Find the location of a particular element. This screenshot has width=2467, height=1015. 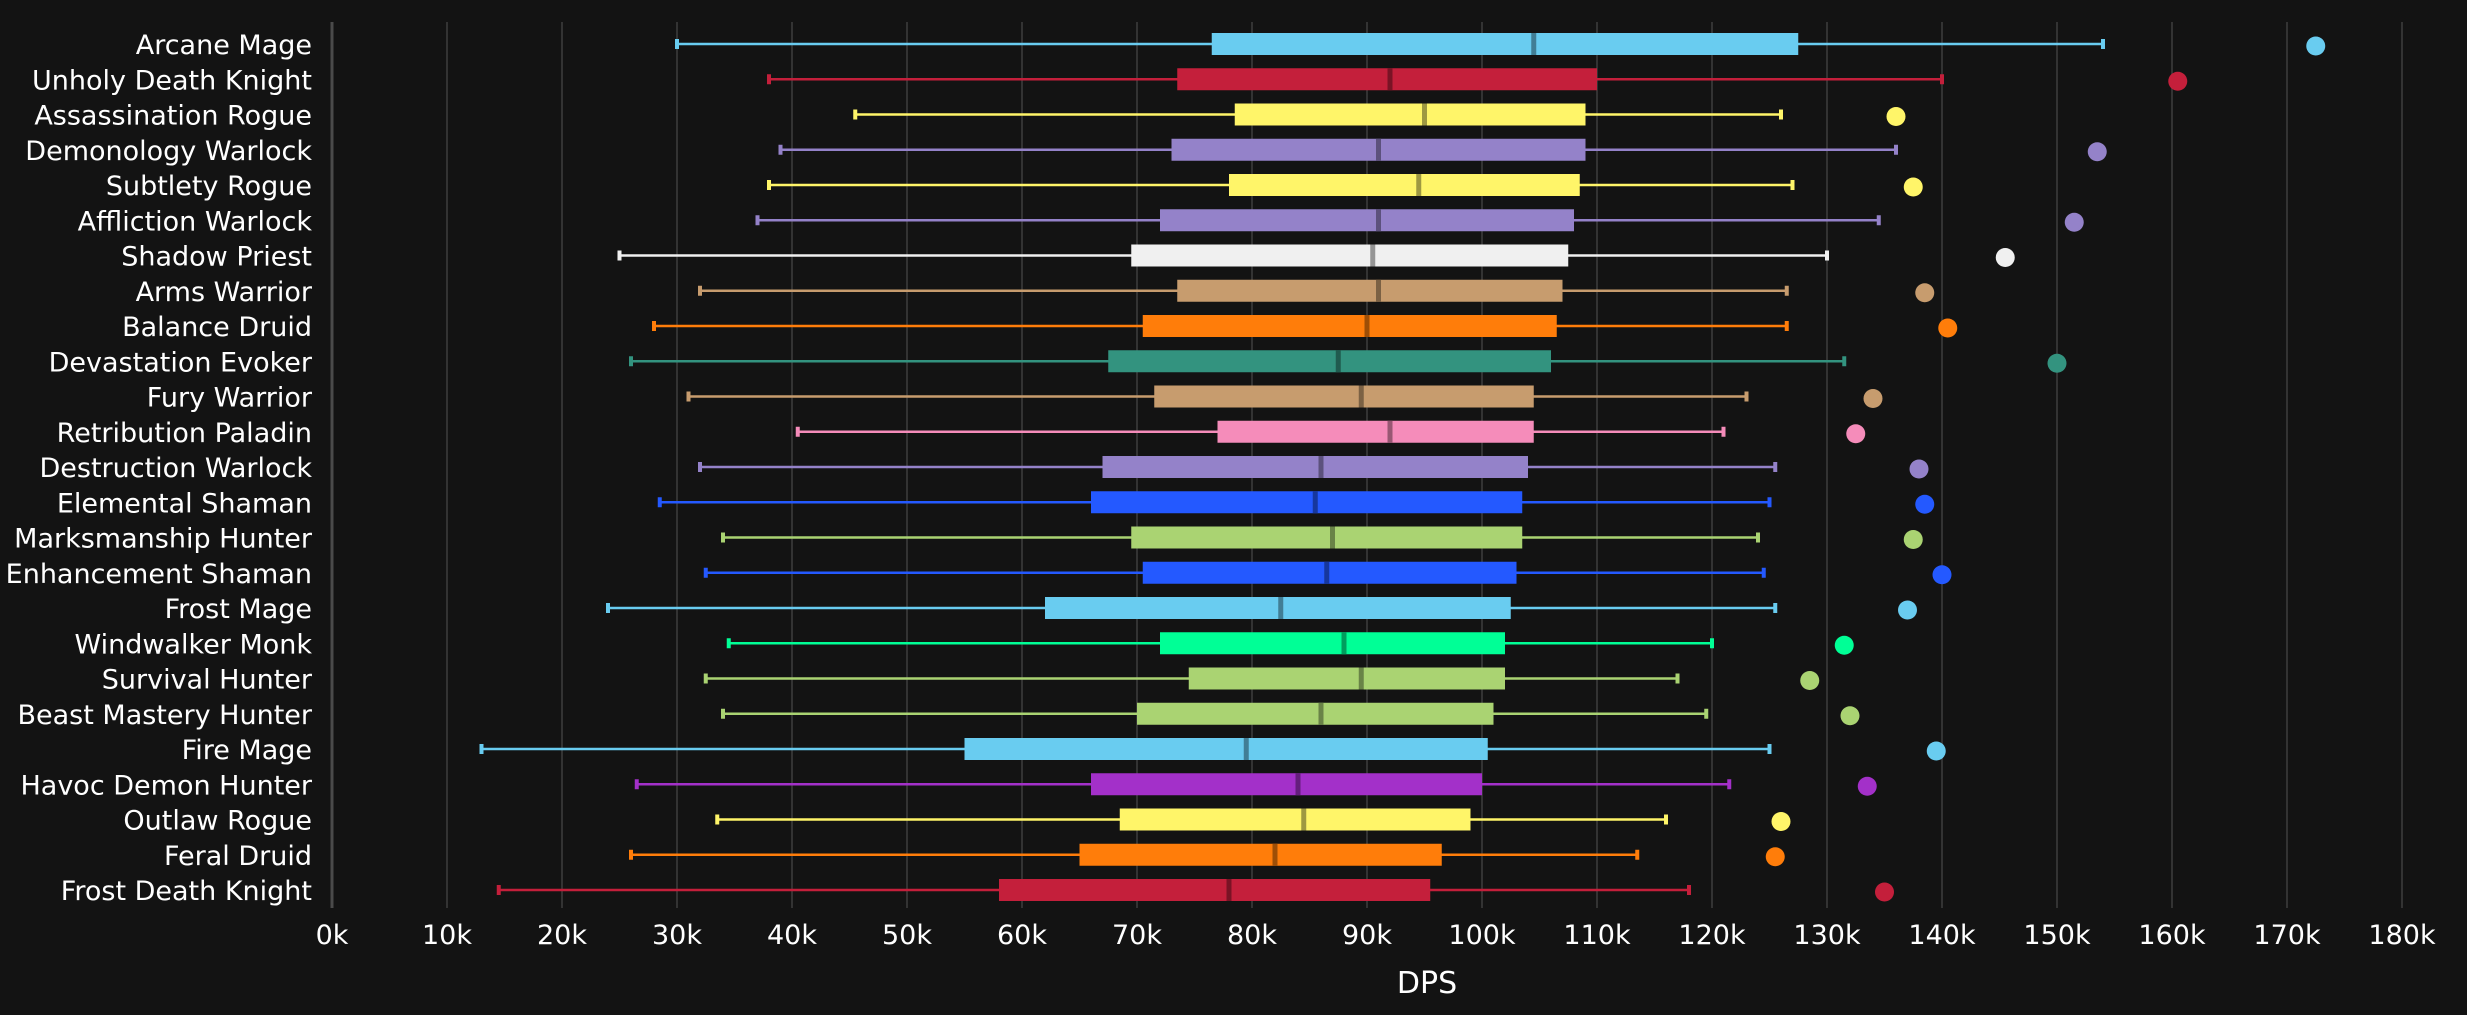

x-tick-label: 180k is located at coordinates (2402, 935).